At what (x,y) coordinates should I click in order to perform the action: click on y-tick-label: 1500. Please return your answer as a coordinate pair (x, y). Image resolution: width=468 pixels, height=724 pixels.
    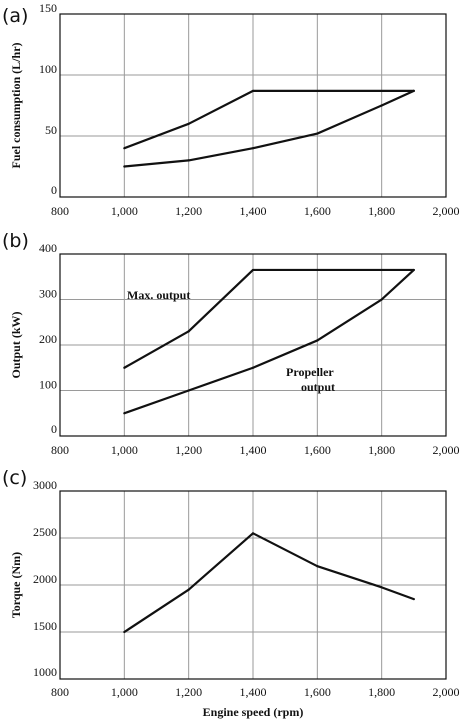
    Looking at the image, I should click on (45, 626).